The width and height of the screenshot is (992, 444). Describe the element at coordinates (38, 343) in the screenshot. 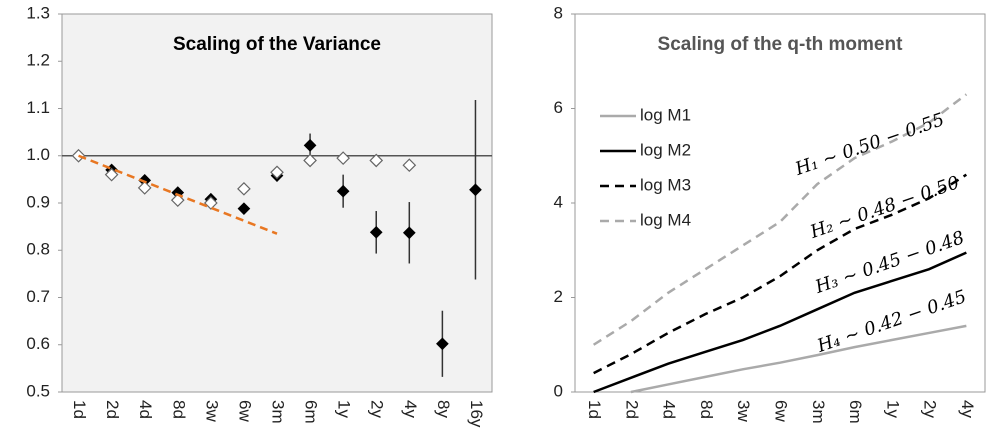

I see `y-tick-label: 0.6` at that location.